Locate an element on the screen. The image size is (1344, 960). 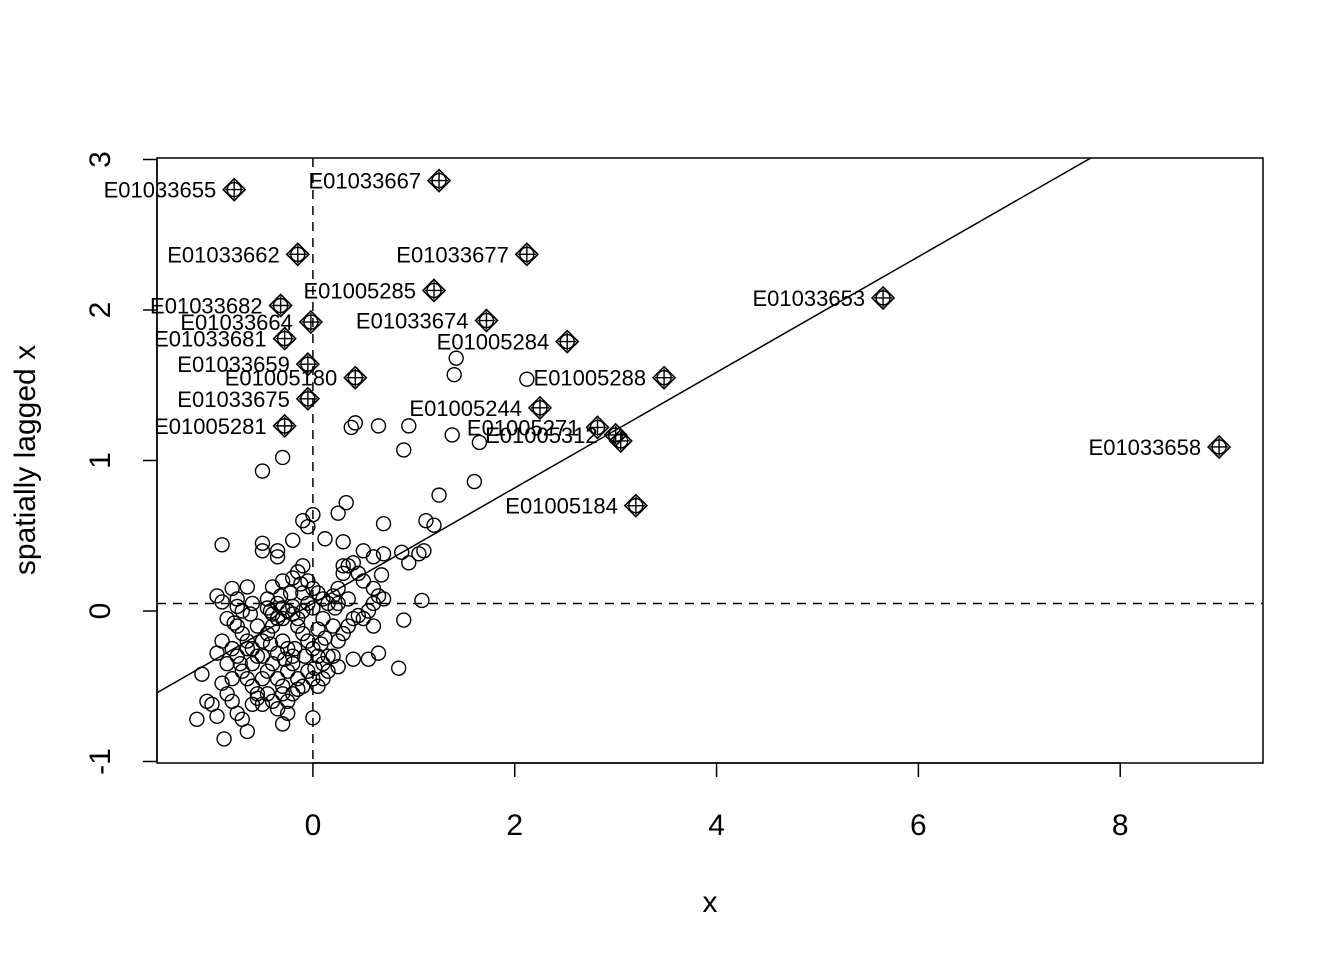
influential-point-label: E01033677 is located at coordinates (452, 254).